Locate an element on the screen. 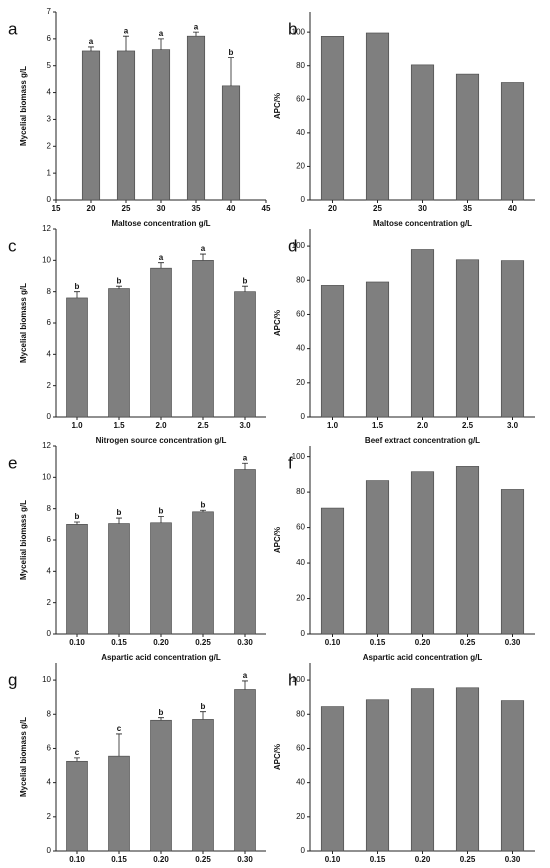 The height and width of the screenshot is (868, 550). panel-label: d is located at coordinates (292, 245).